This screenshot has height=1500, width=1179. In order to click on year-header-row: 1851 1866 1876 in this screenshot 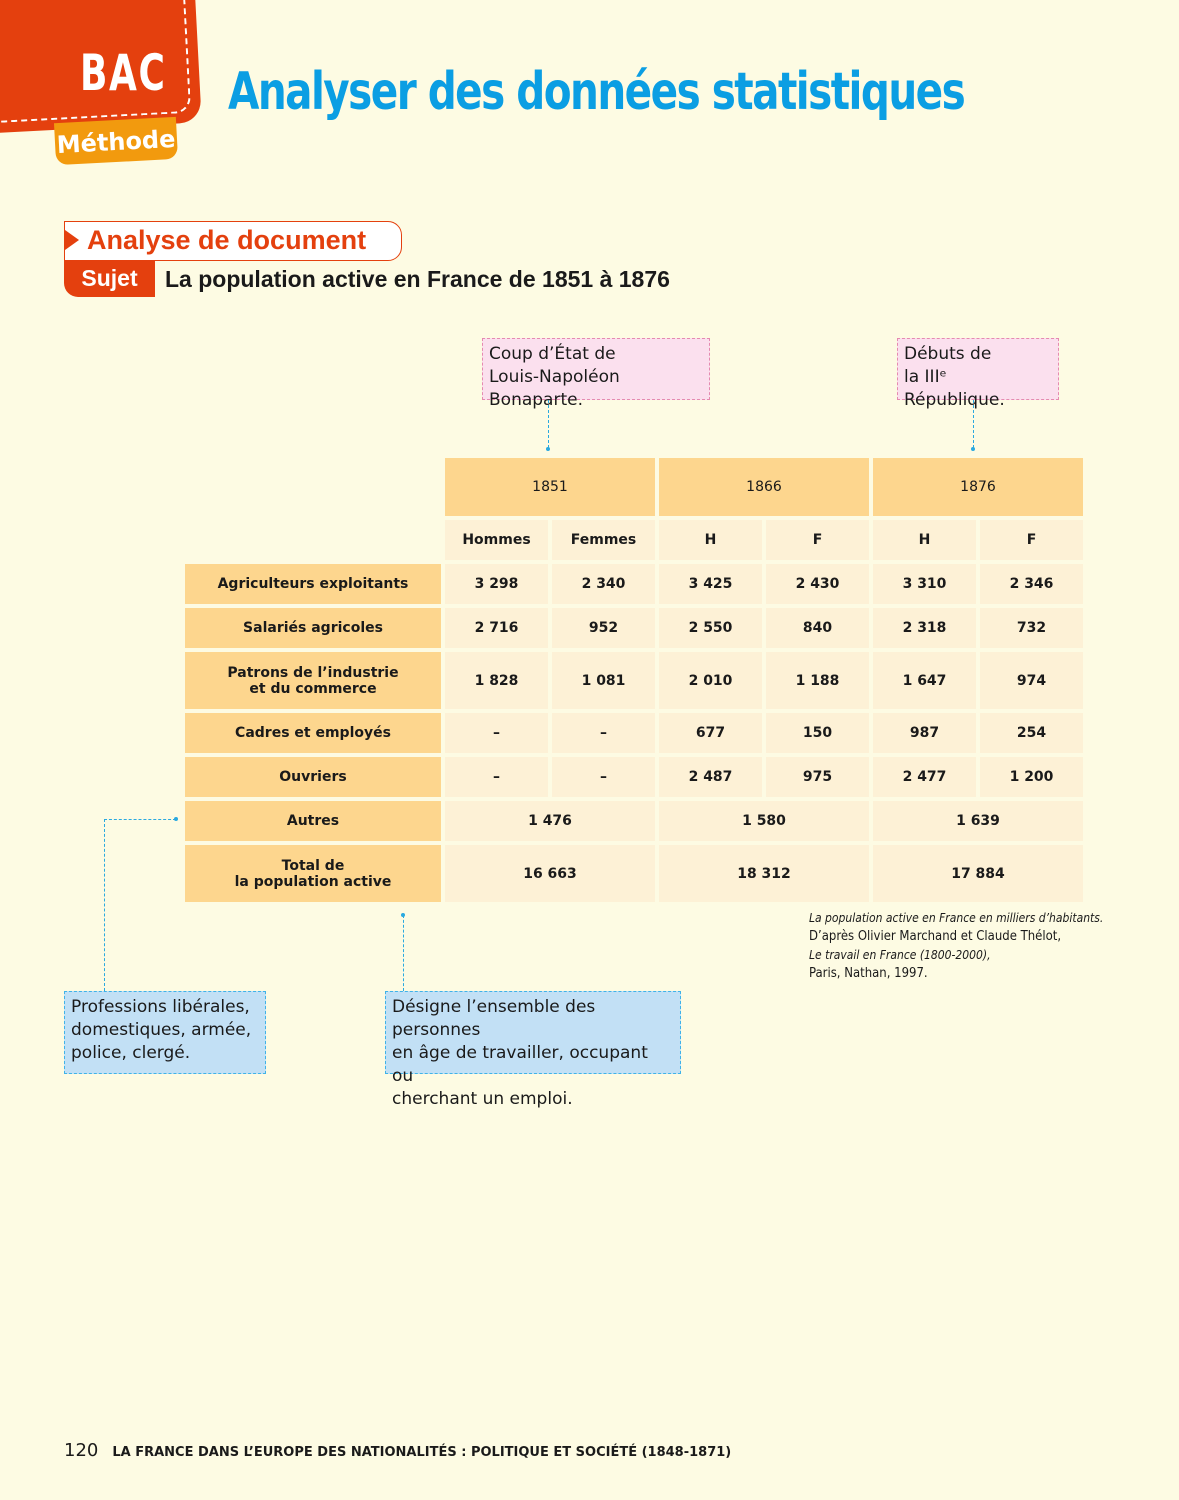, I will do `click(634, 487)`.